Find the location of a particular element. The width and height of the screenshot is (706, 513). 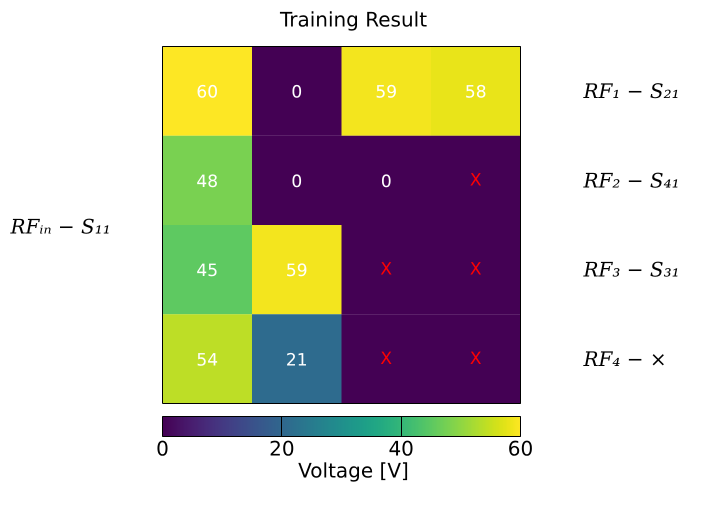

color-bar-label: 40 is located at coordinates (401, 448).